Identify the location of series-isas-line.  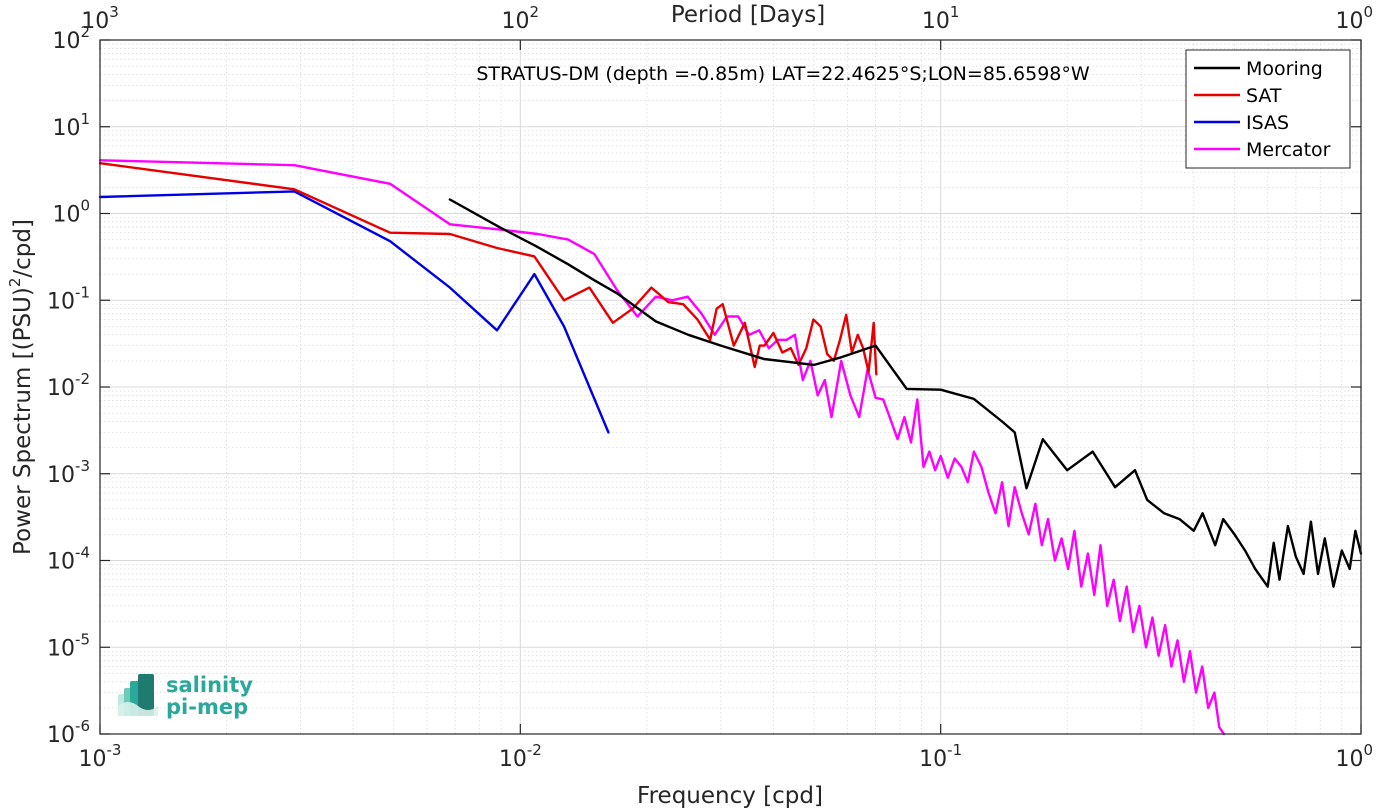
(354, 312).